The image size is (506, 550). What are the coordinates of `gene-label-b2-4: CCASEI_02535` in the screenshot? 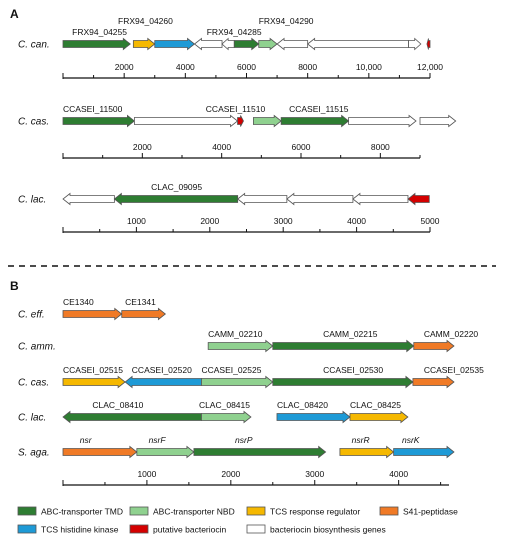 It's located at (454, 370).